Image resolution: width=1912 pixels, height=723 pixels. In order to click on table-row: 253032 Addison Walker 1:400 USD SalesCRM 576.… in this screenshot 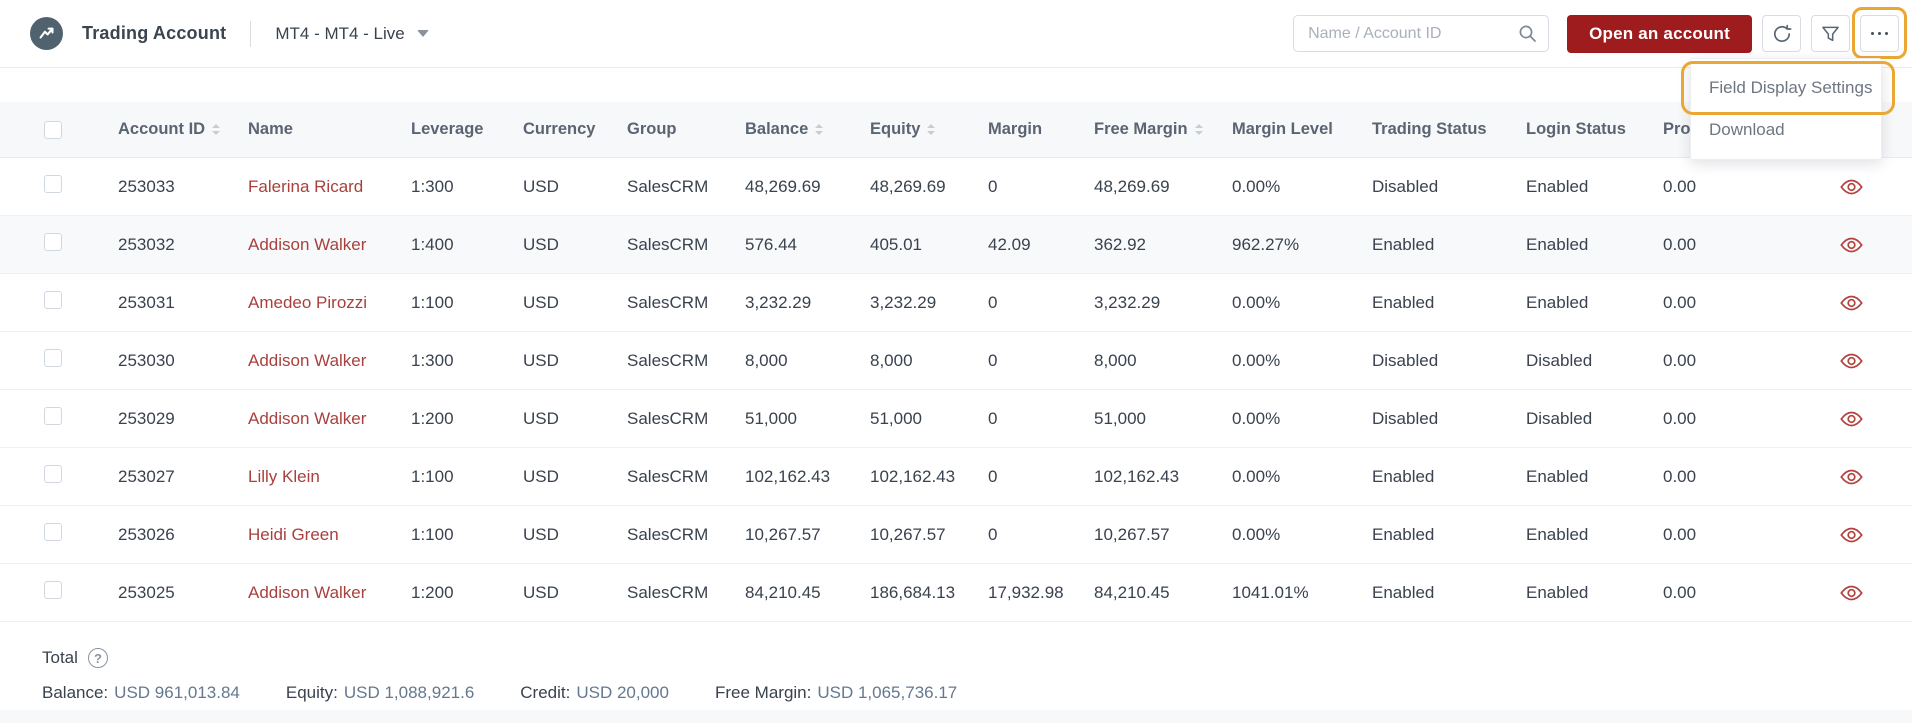, I will do `click(956, 245)`.